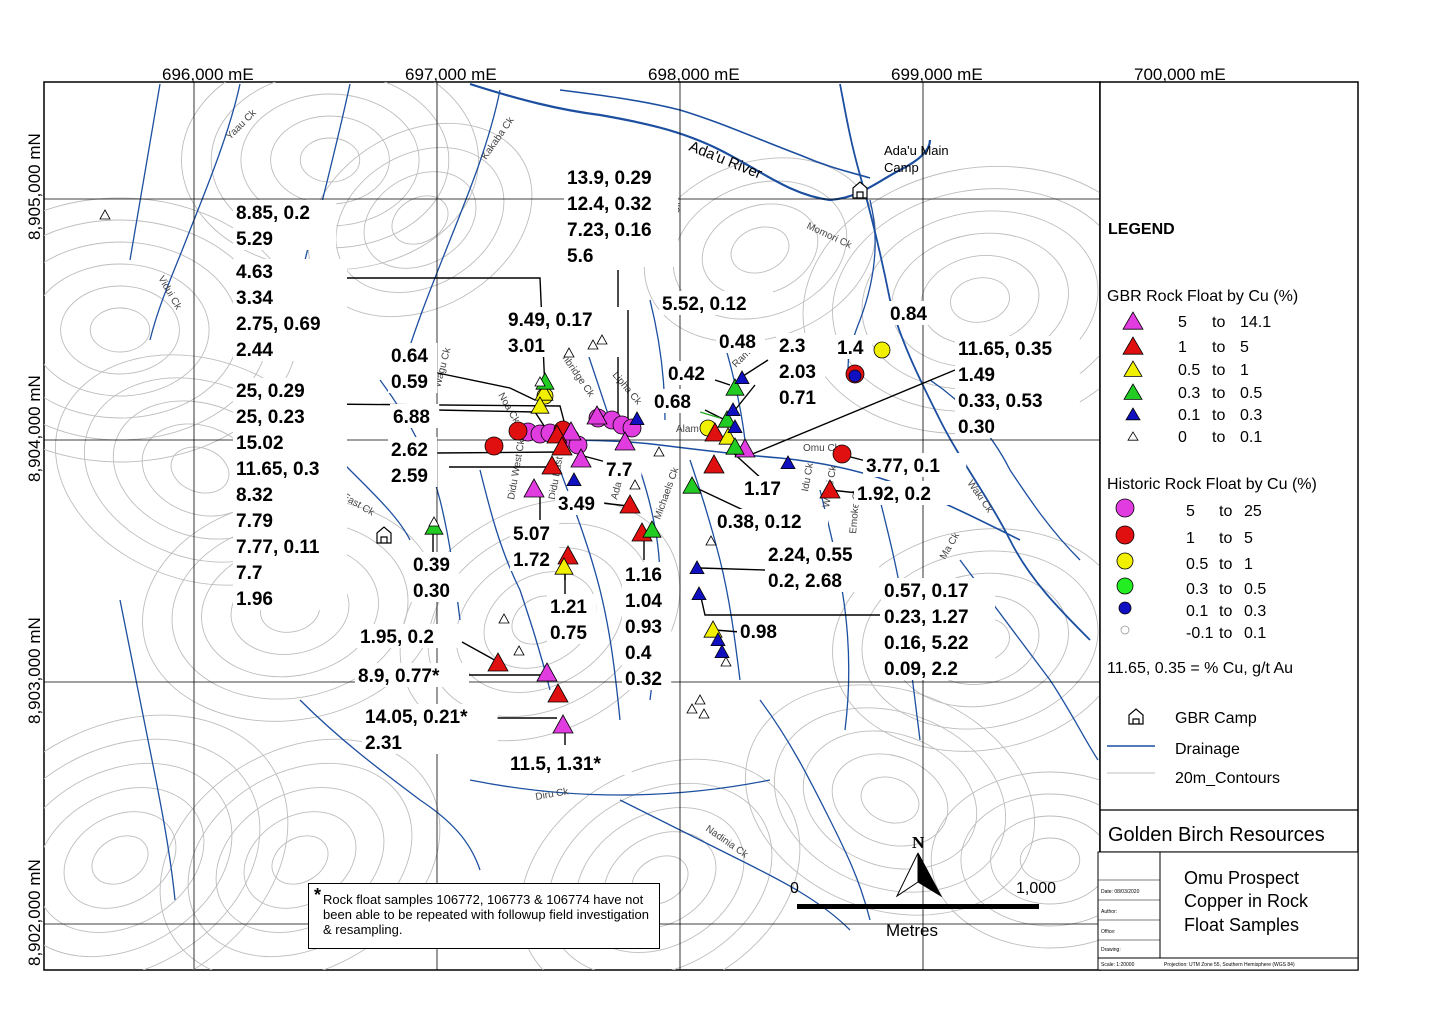 Image resolution: width=1442 pixels, height=1016 pixels. I want to click on legend-range-text: 0.5, so click(1189, 370).